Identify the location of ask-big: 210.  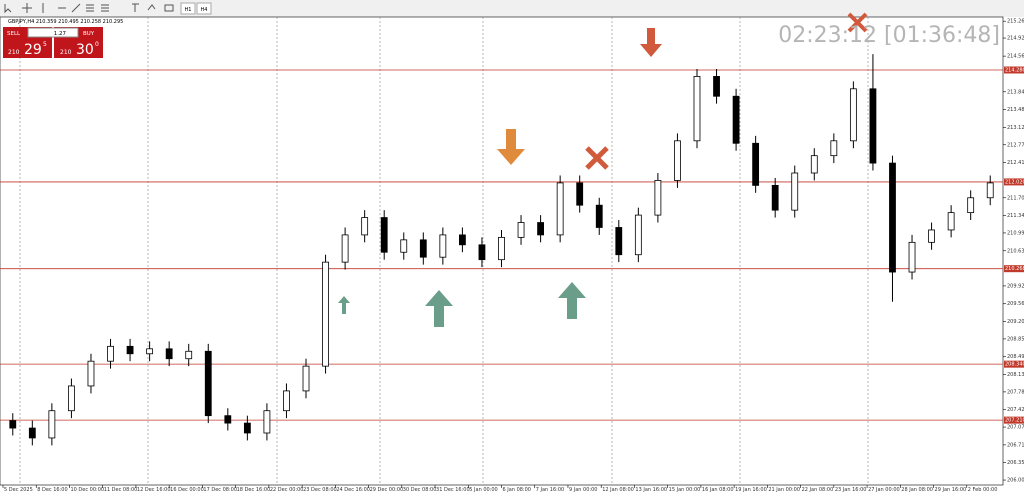
(66, 52).